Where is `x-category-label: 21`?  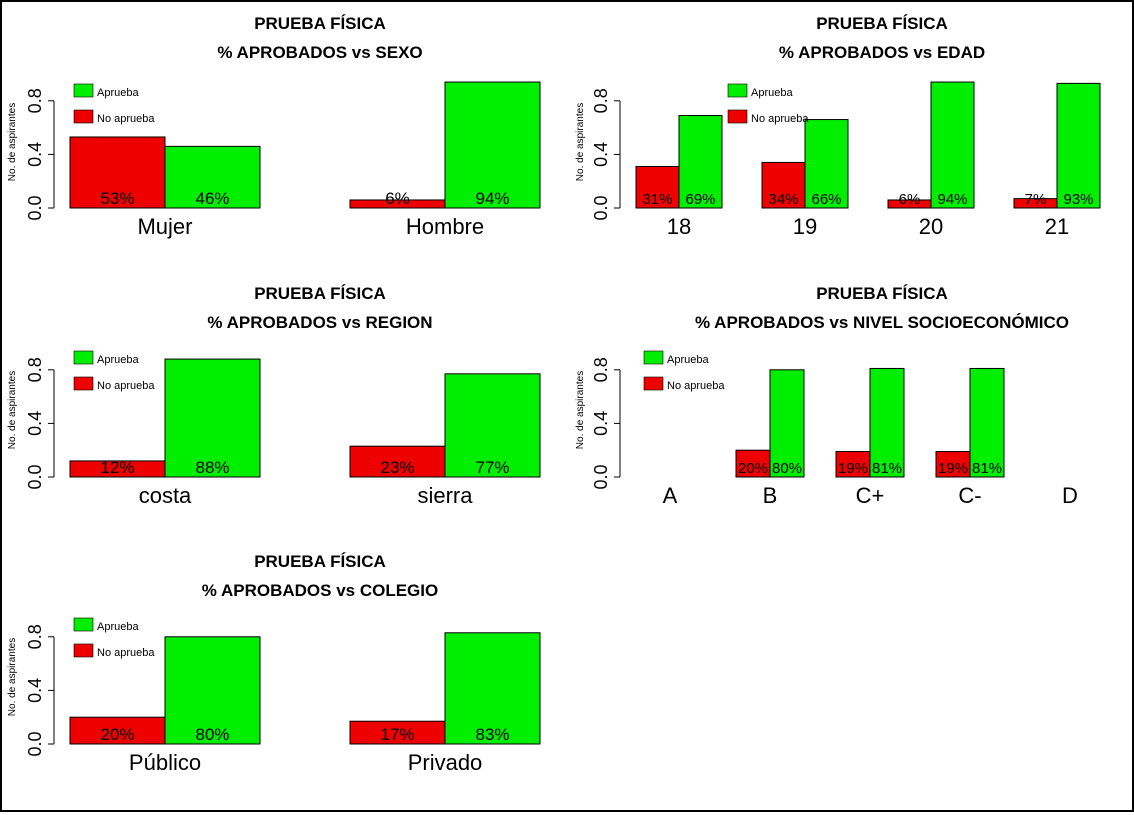
x-category-label: 21 is located at coordinates (1057, 226).